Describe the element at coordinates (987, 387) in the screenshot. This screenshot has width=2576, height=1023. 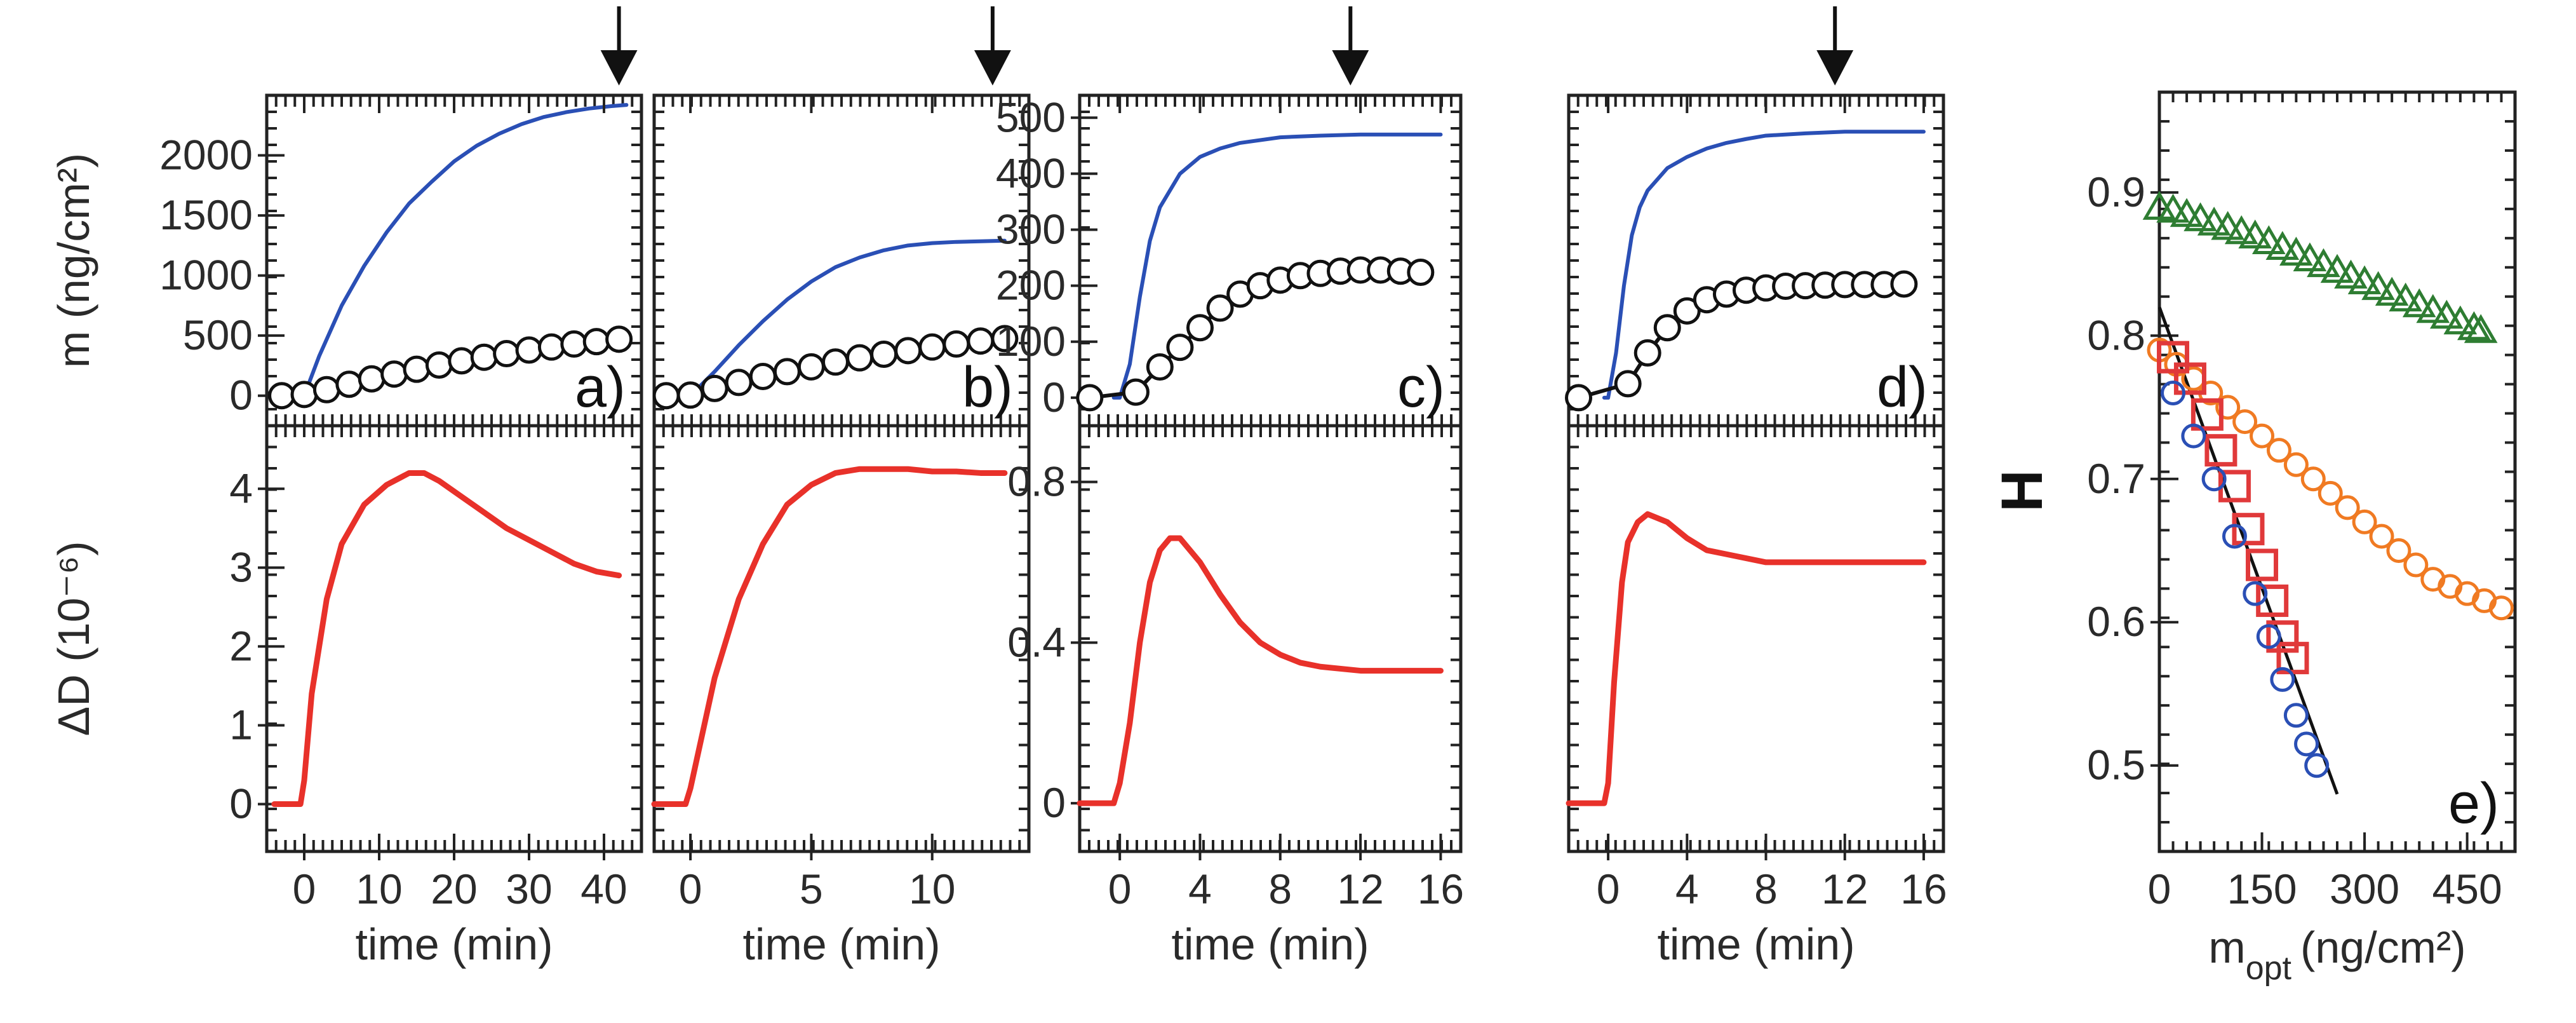
I see `panel-label: b)` at that location.